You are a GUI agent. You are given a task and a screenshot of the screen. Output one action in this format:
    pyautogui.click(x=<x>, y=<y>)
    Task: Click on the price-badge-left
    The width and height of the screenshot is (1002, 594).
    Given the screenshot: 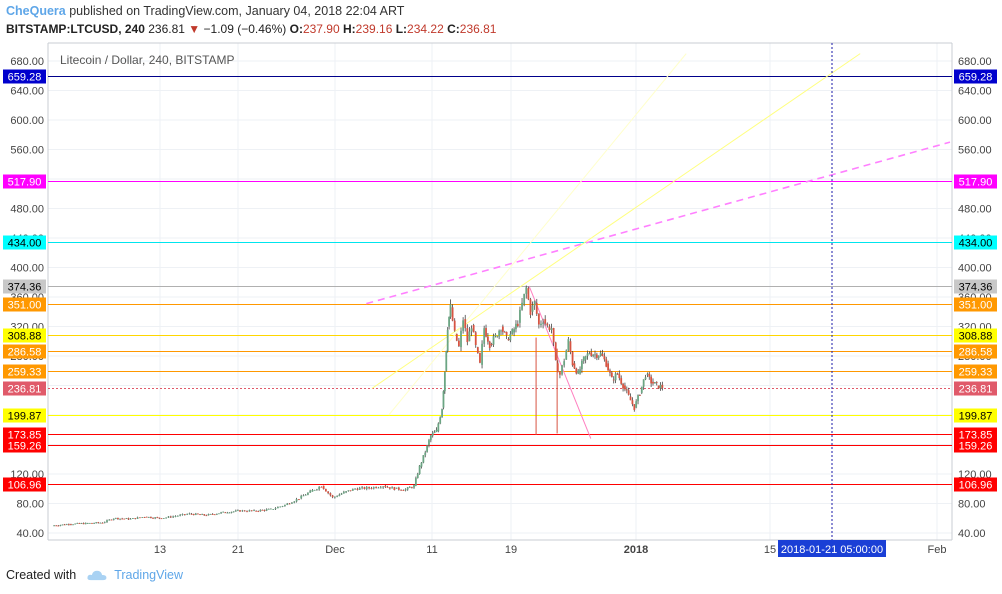 What is the action you would take?
    pyautogui.click(x=24, y=388)
    